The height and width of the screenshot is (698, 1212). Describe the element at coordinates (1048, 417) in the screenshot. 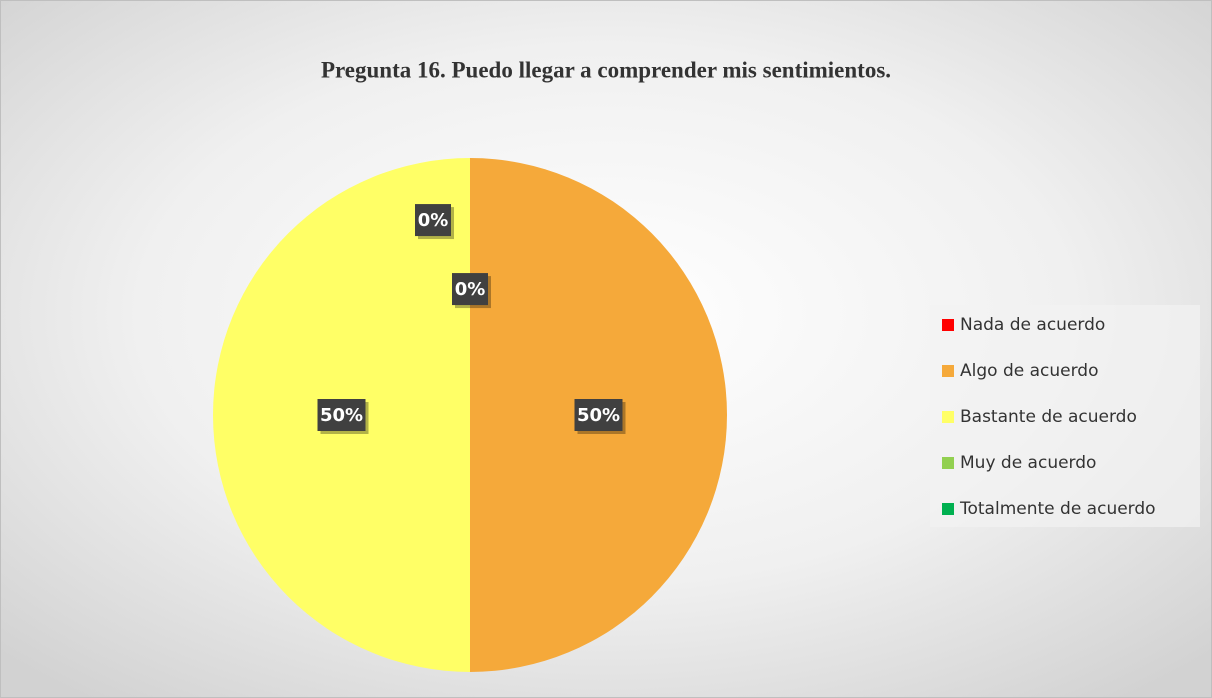

I see `legend-label: Bastante de acuerdo` at that location.